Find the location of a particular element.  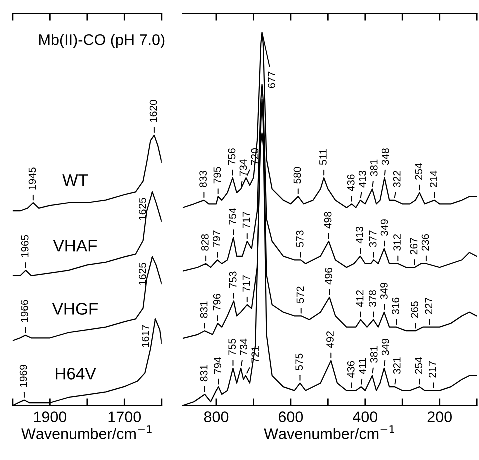

annotation: 511 is located at coordinates (323, 157).